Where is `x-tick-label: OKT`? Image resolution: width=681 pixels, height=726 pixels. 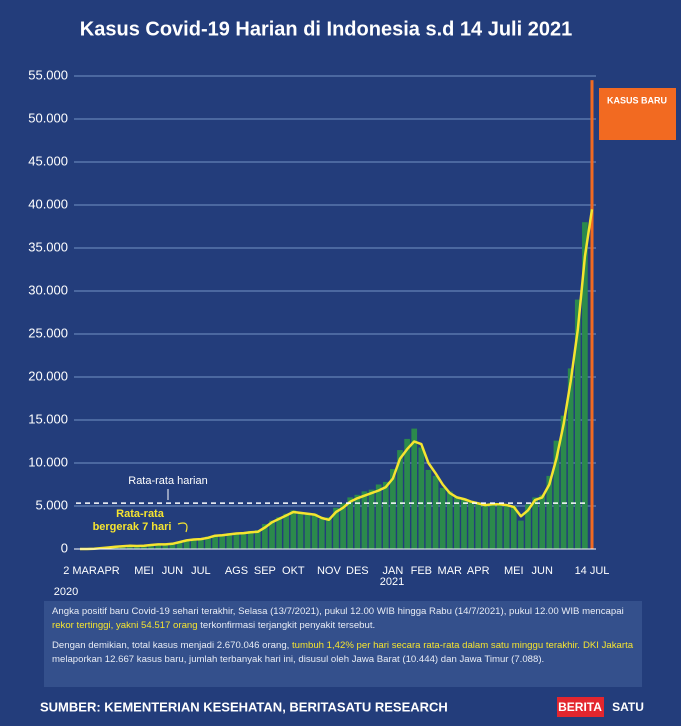 x-tick-label: OKT is located at coordinates (293, 571).